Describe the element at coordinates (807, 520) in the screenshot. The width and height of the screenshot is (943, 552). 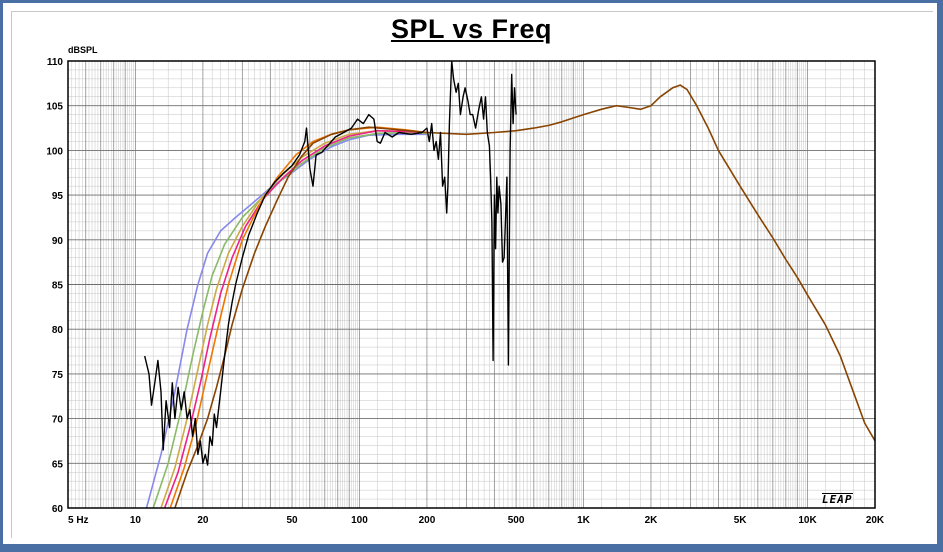
I see `x-tick-label: 10K` at that location.